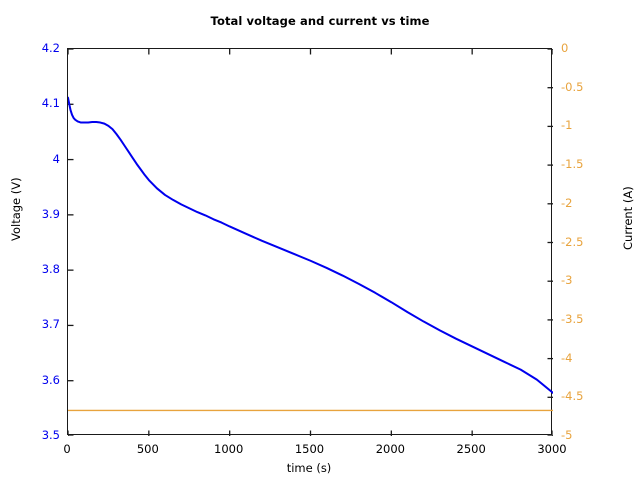  Describe the element at coordinates (567, 125) in the screenshot. I see `y-axis-right-tick-label: -1` at that location.